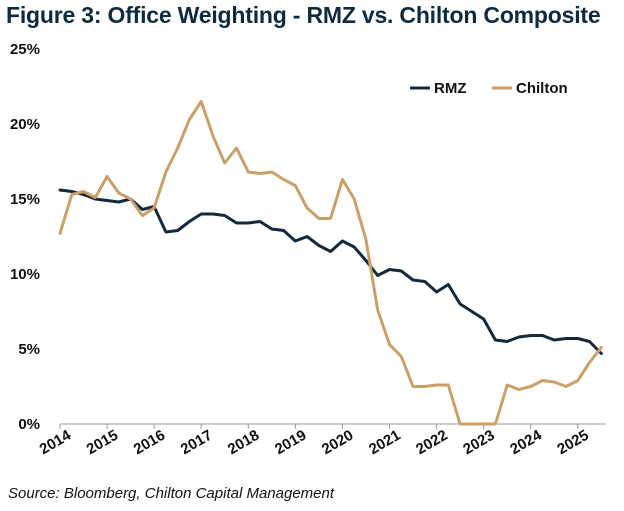  What do you see at coordinates (450, 88) in the screenshot?
I see `legend-label-rmz: RMZ` at bounding box center [450, 88].